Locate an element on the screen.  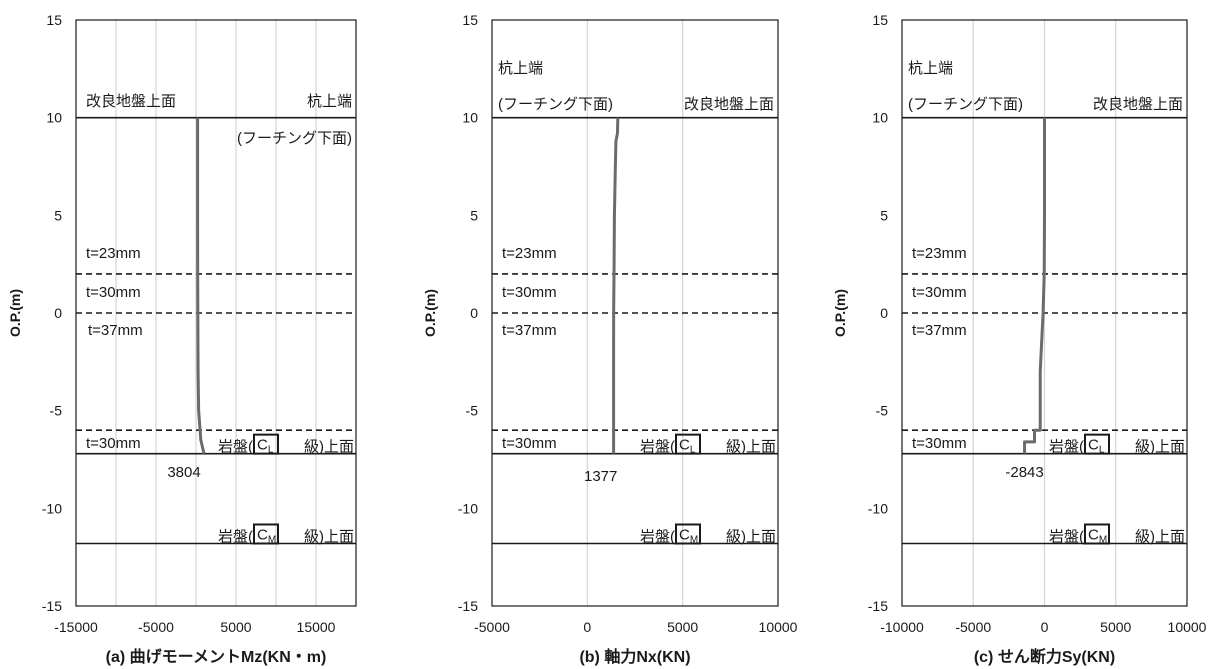
x-axis-label: (c) せん断力Sy(KN) is located at coordinates (1044, 656).